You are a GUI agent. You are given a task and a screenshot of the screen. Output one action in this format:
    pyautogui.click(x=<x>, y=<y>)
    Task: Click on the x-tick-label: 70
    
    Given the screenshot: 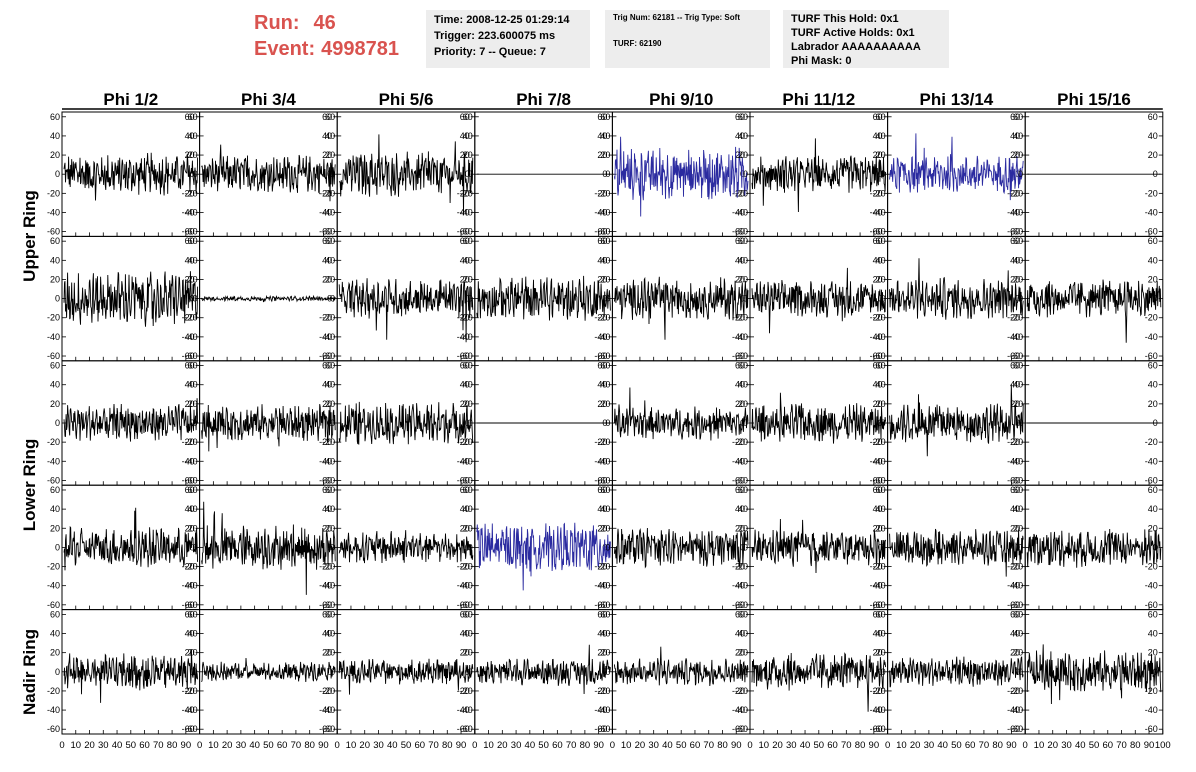 What is the action you would take?
    pyautogui.click(x=158, y=745)
    